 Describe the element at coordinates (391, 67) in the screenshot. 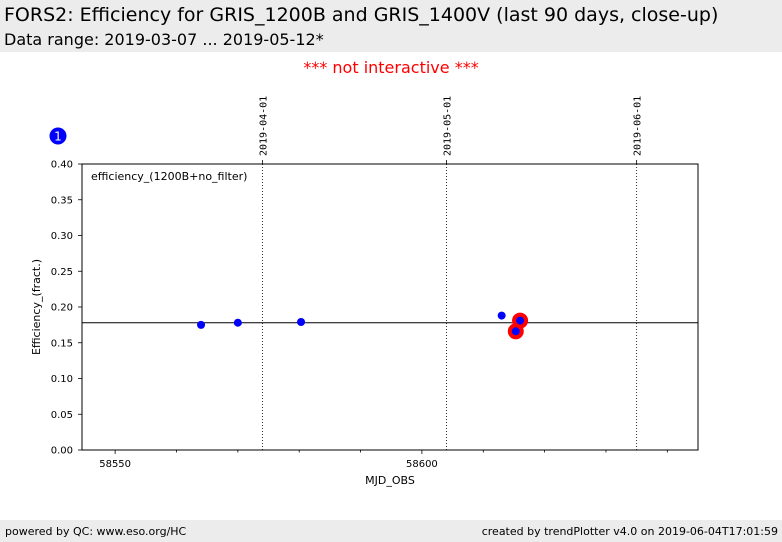

I see `not-interactive-notice: *** not interactive ***` at that location.